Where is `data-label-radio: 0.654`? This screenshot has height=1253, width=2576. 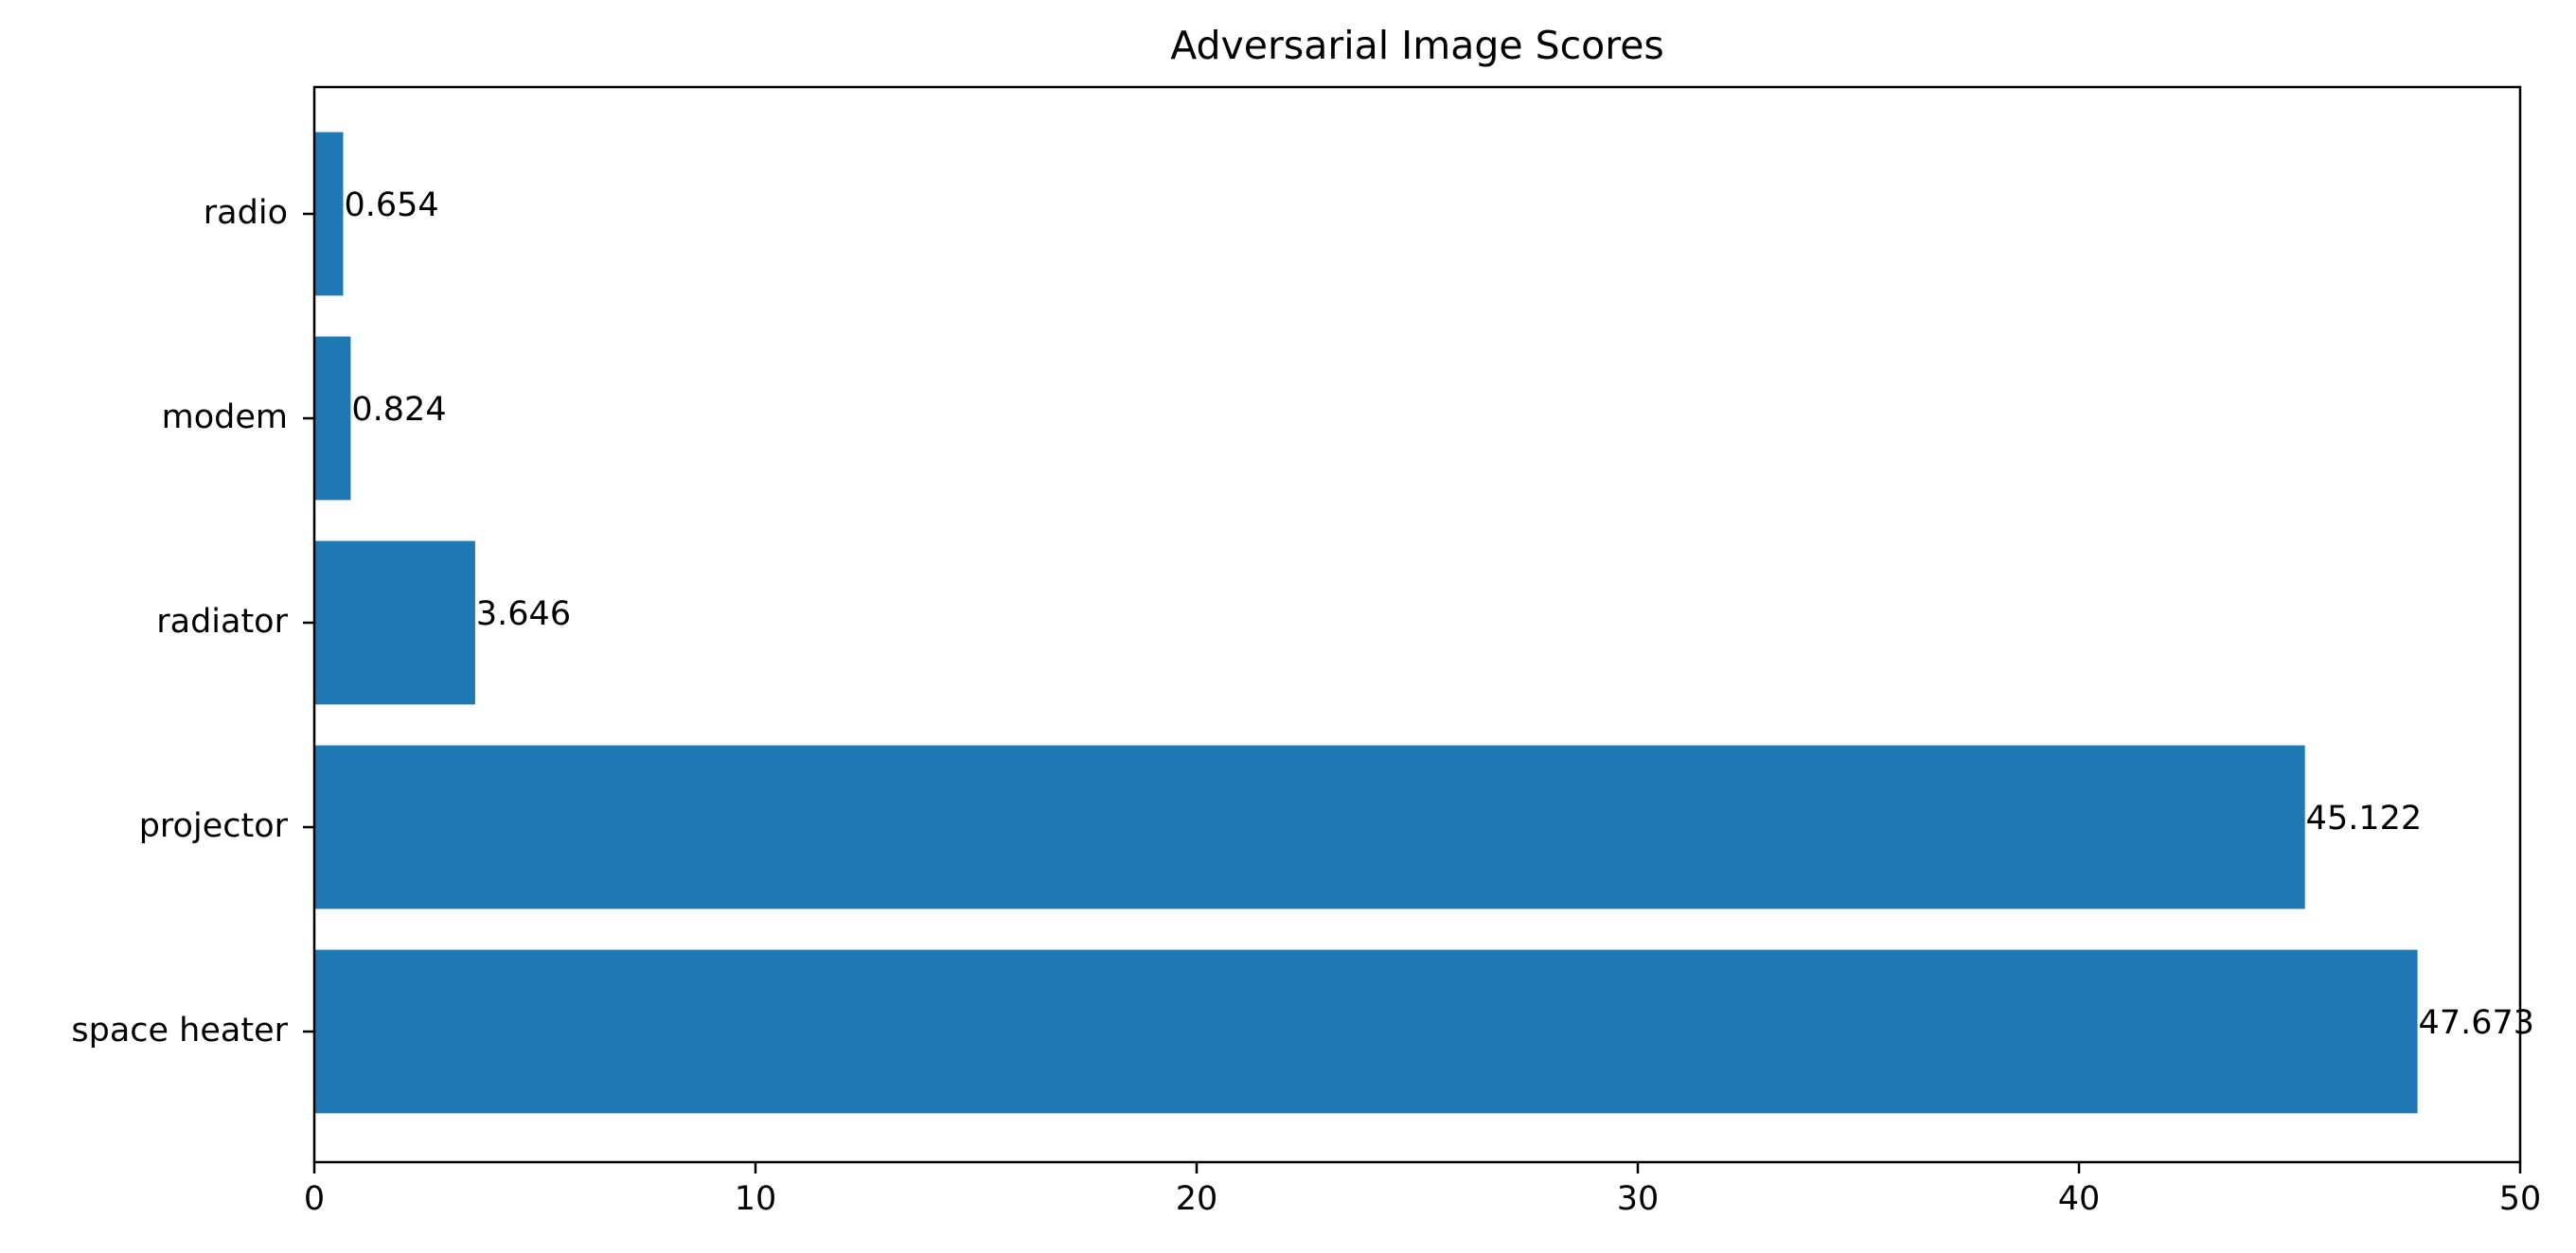
data-label-radio: 0.654 is located at coordinates (391, 205).